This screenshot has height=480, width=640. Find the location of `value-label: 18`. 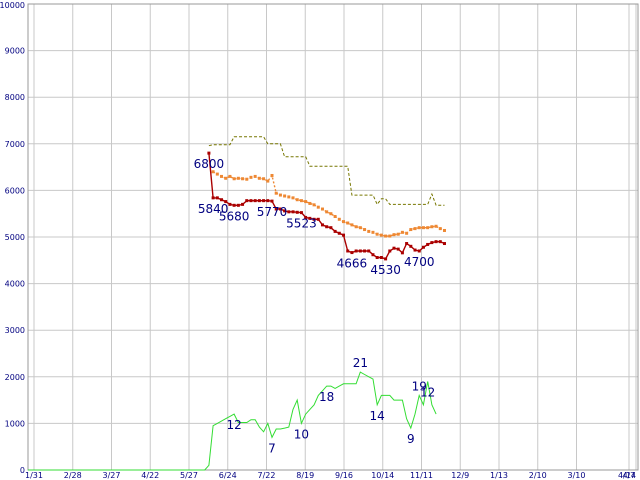

value-label: 18 is located at coordinates (326, 397).